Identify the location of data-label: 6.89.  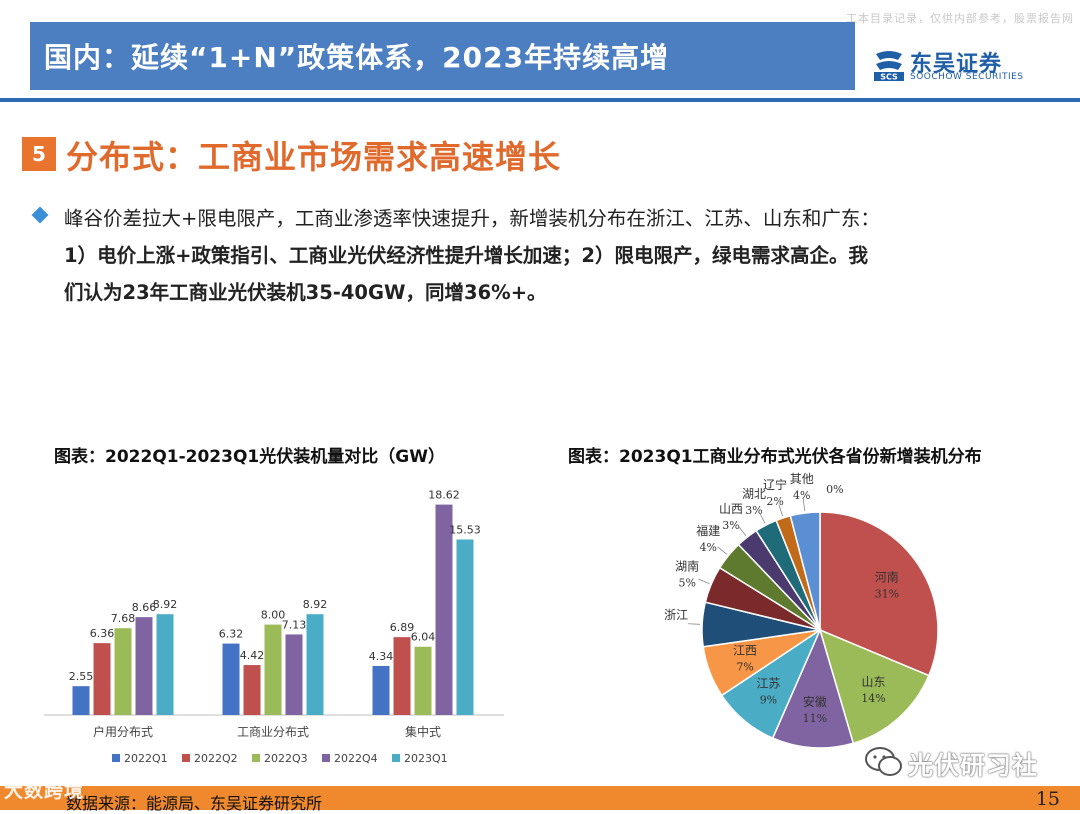
(402, 627).